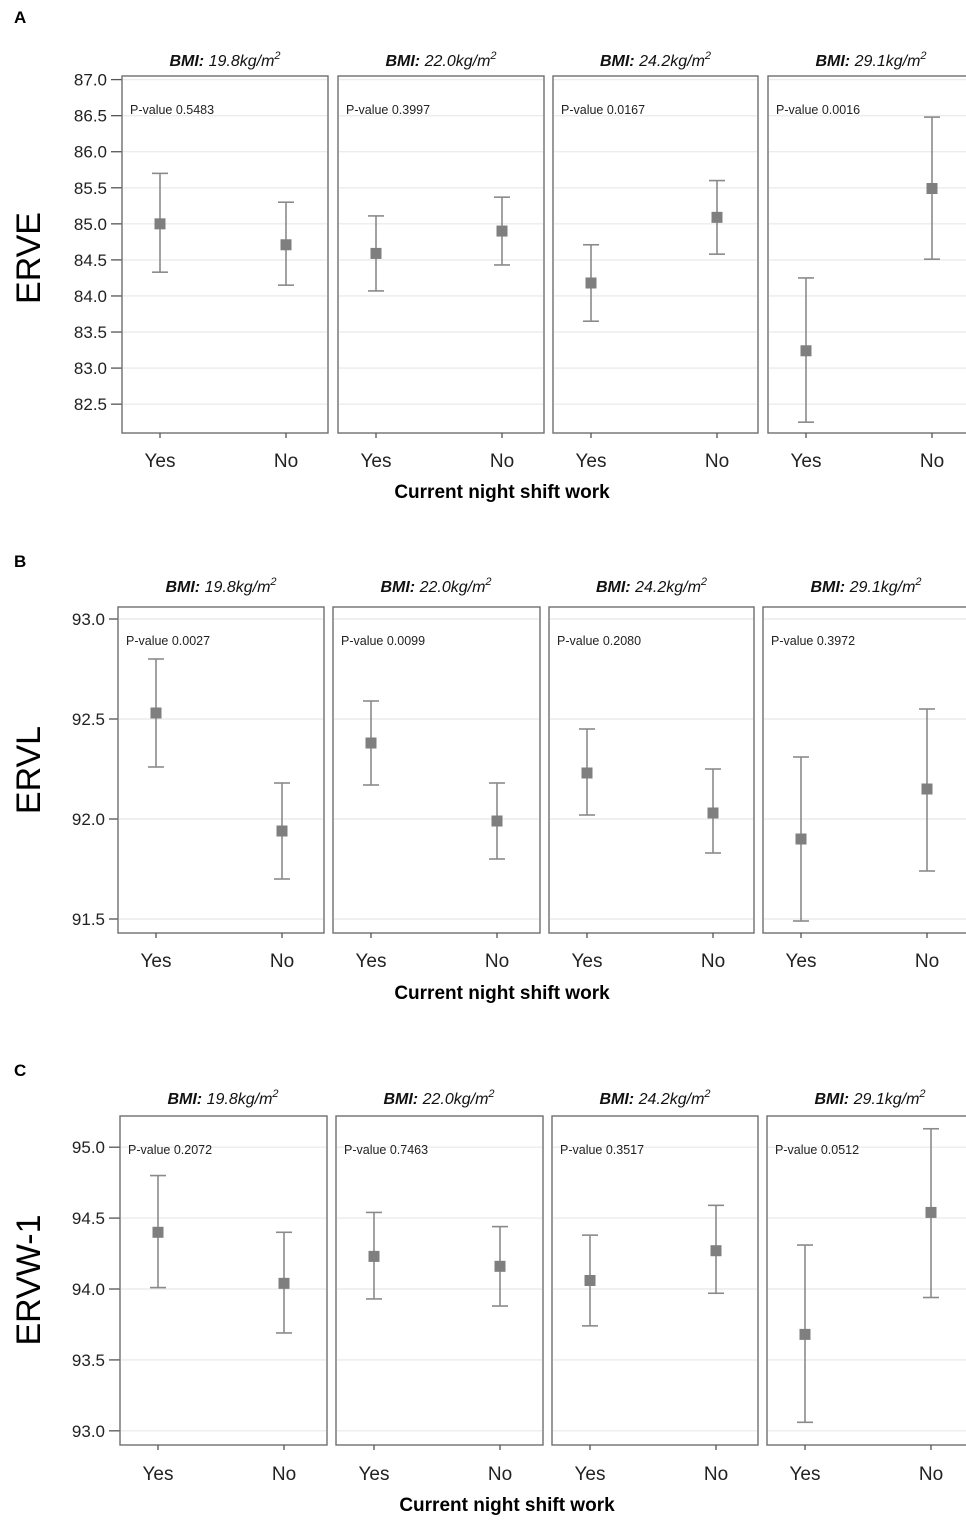 This screenshot has width=966, height=1520. Describe the element at coordinates (386, 1150) in the screenshot. I see `p-value-label: P-value 0.7463` at that location.